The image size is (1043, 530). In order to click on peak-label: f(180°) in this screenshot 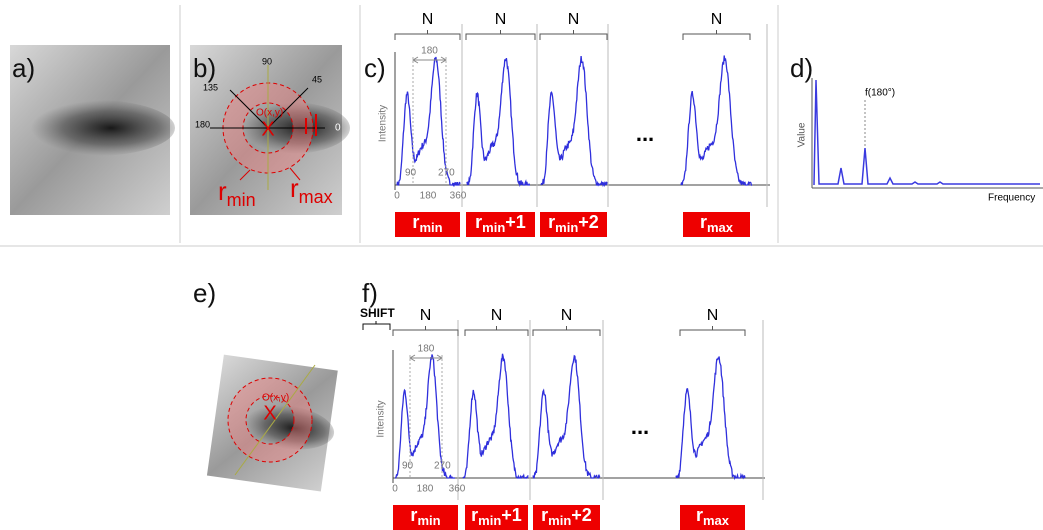, I will do `click(880, 93)`.